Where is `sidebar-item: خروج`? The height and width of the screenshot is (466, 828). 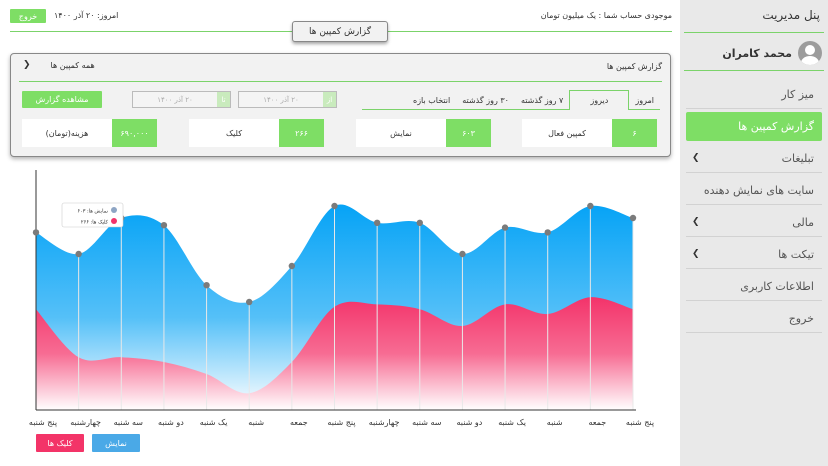 sidebar-item: خروج is located at coordinates (754, 318).